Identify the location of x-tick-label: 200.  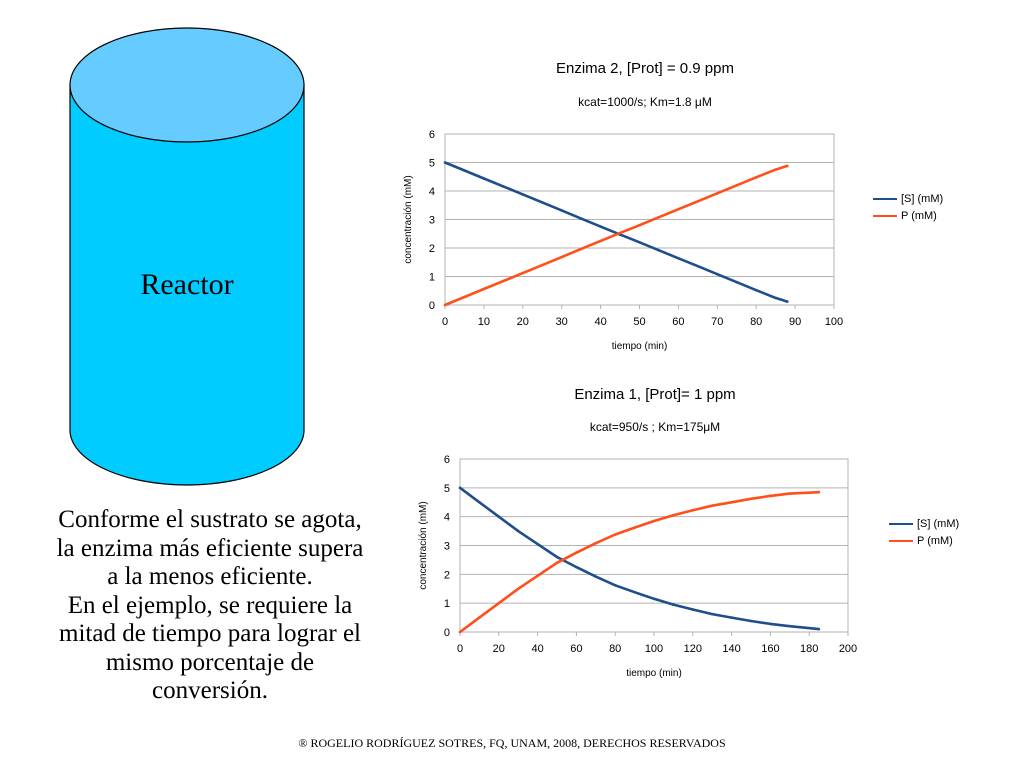
(848, 649).